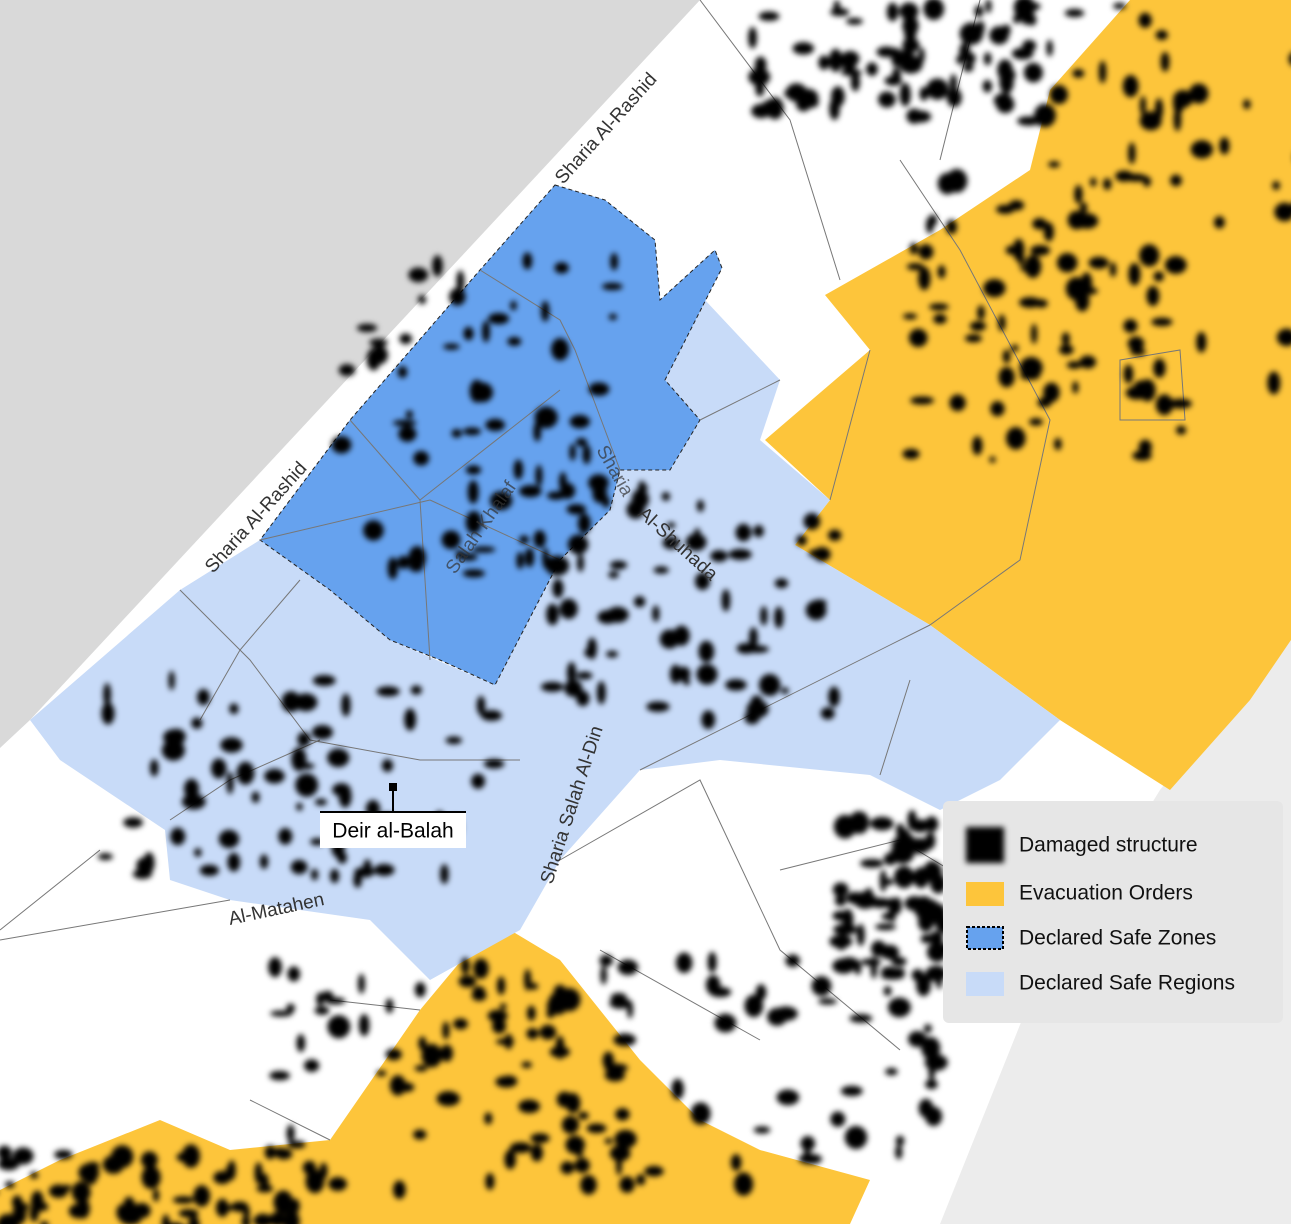 This screenshot has width=1291, height=1224. I want to click on place-label: Deir al-Balah, so click(392, 831).